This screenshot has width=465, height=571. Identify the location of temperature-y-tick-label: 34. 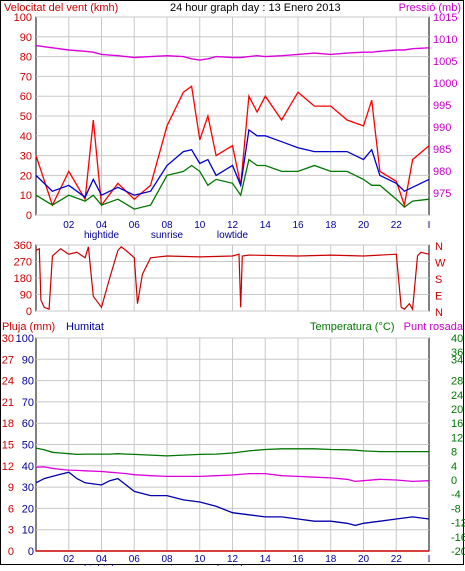
(457, 360).